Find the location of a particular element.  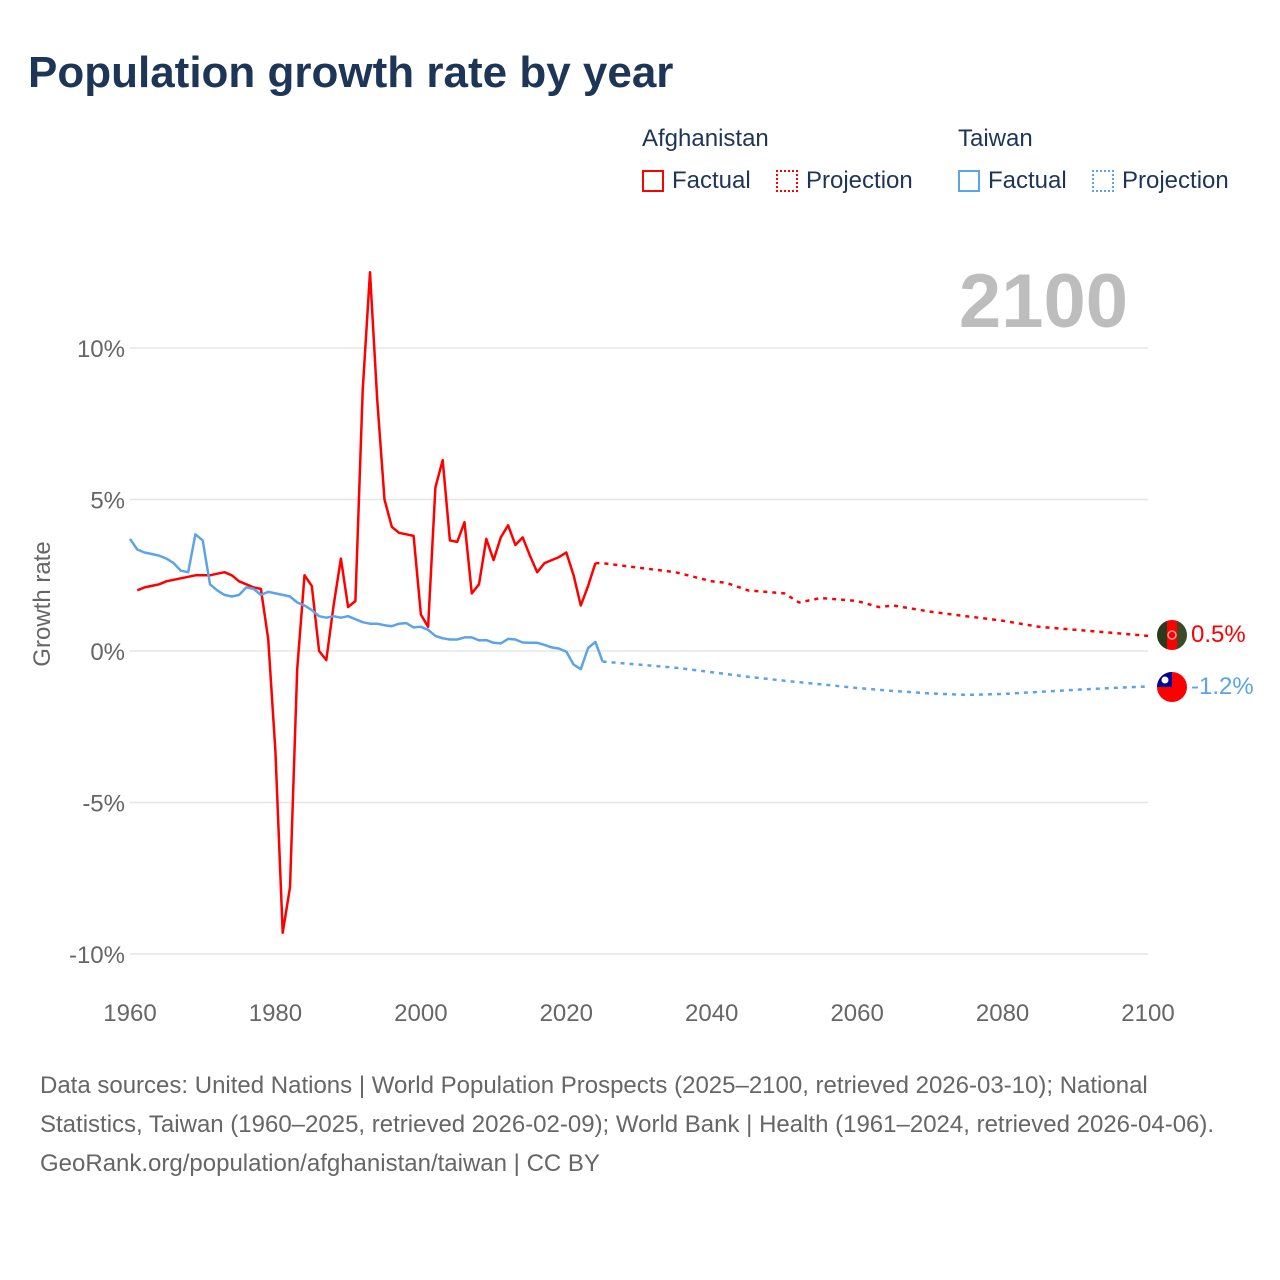

chart-title: Population growth rate by year is located at coordinates (351, 72).